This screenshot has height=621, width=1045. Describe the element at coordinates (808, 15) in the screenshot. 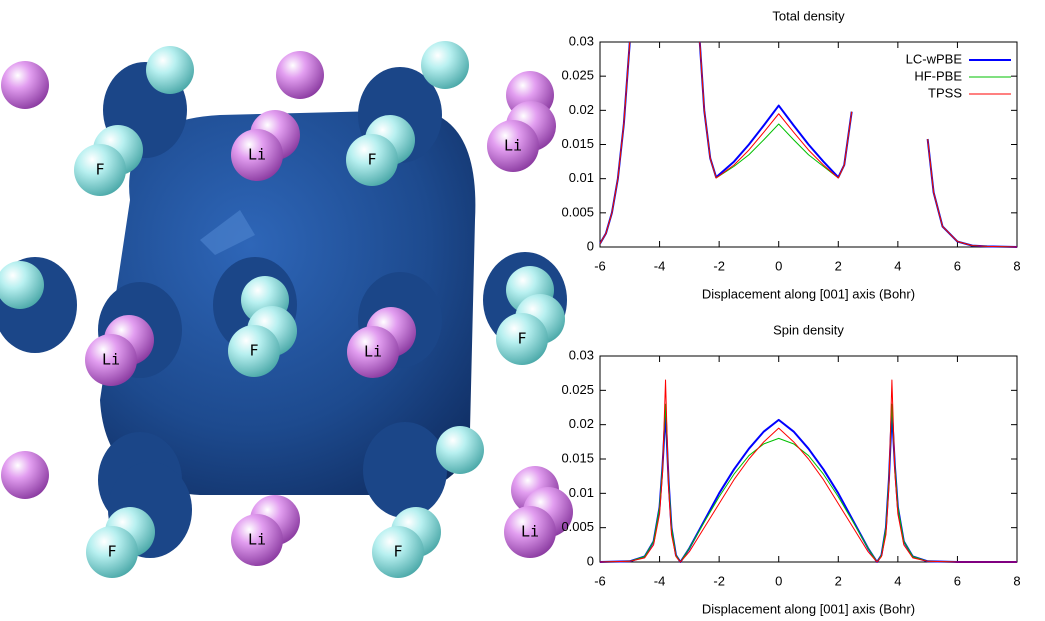

I see `chart-title: Total density` at that location.